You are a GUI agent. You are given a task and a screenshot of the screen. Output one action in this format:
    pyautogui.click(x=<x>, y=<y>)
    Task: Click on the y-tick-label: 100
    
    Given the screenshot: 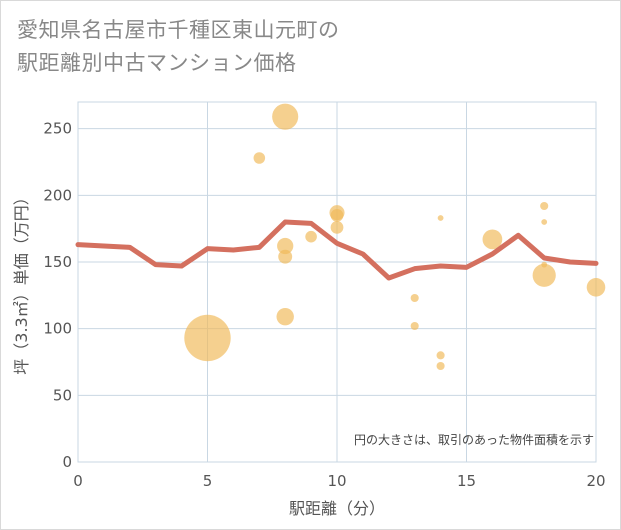 What is the action you would take?
    pyautogui.click(x=57, y=329)
    